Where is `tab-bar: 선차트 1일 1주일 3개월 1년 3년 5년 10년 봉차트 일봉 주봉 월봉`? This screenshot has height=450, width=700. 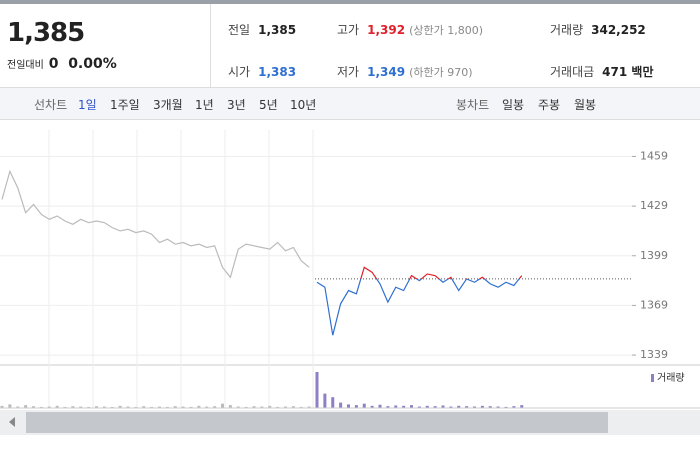
tab-bar: 선차트 1일 1주일 3개월 1년 3년 5년 10년 봉차트 일봉 주봉 월봉 is located at coordinates (350, 104).